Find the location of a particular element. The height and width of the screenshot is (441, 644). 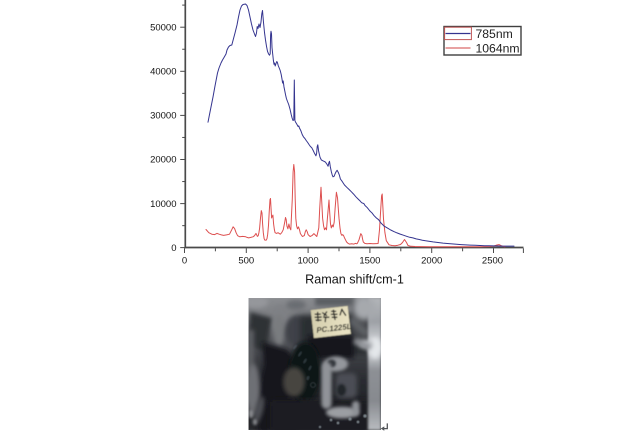

svg-text: Raman shift/cm-1 is located at coordinates (354, 280).